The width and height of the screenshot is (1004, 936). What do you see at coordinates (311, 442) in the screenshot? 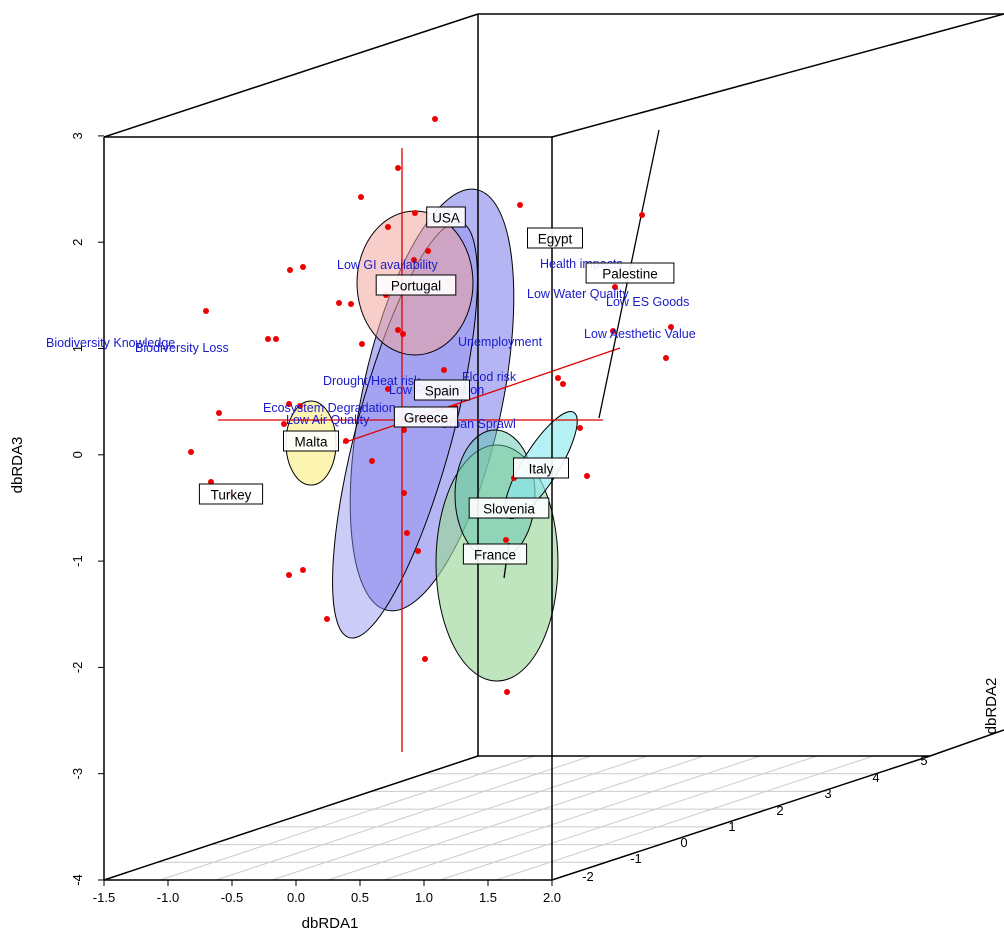
I see `group-label: Malta` at bounding box center [311, 442].